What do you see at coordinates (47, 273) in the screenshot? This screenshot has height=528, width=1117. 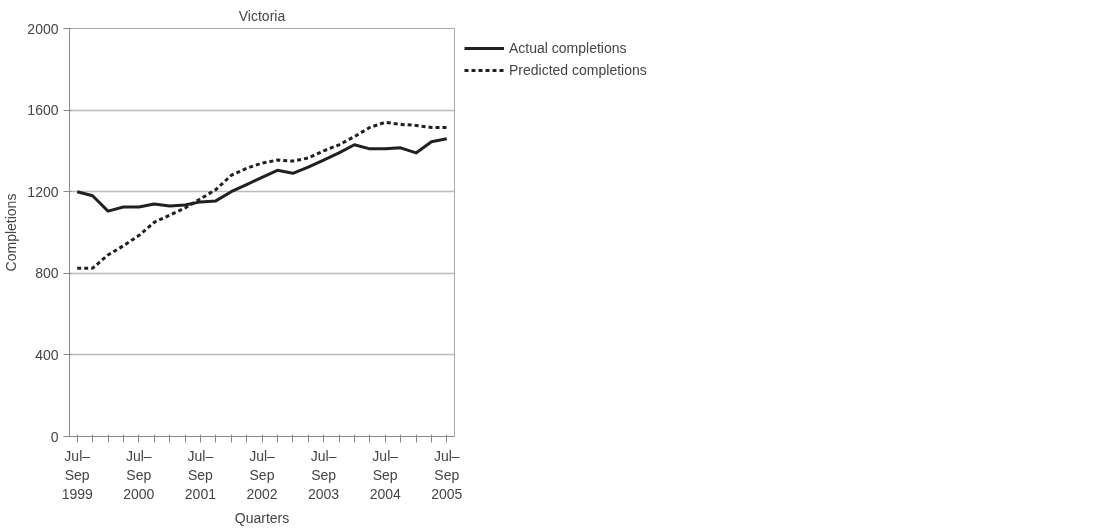 I see `y-tick-label: 800` at bounding box center [47, 273].